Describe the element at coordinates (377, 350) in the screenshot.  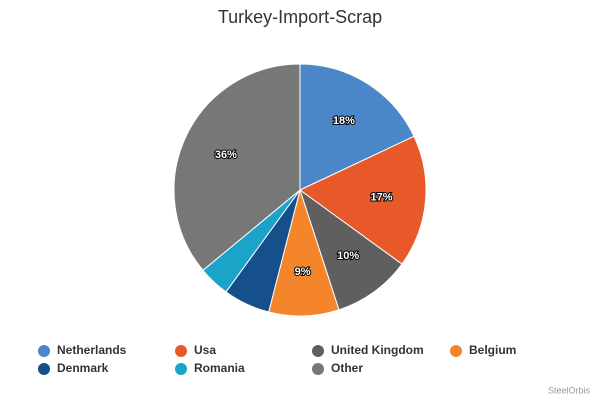
I see `legend-label: United Kingdom` at that location.